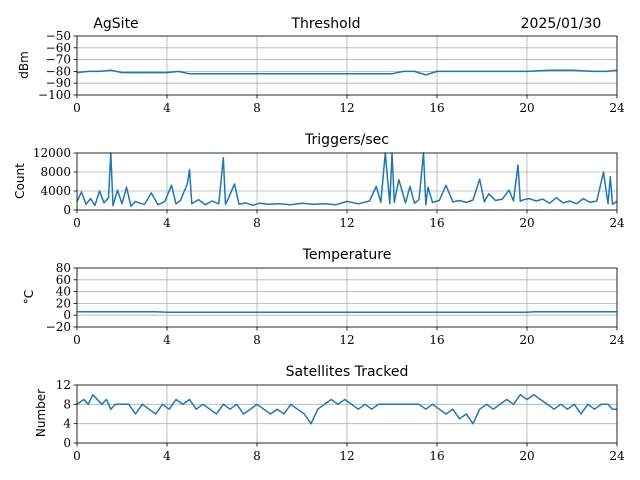 This screenshot has width=640, height=480. What do you see at coordinates (189, 47) in the screenshot?
I see `threshold-panel: Threshold dBm` at bounding box center [189, 47].